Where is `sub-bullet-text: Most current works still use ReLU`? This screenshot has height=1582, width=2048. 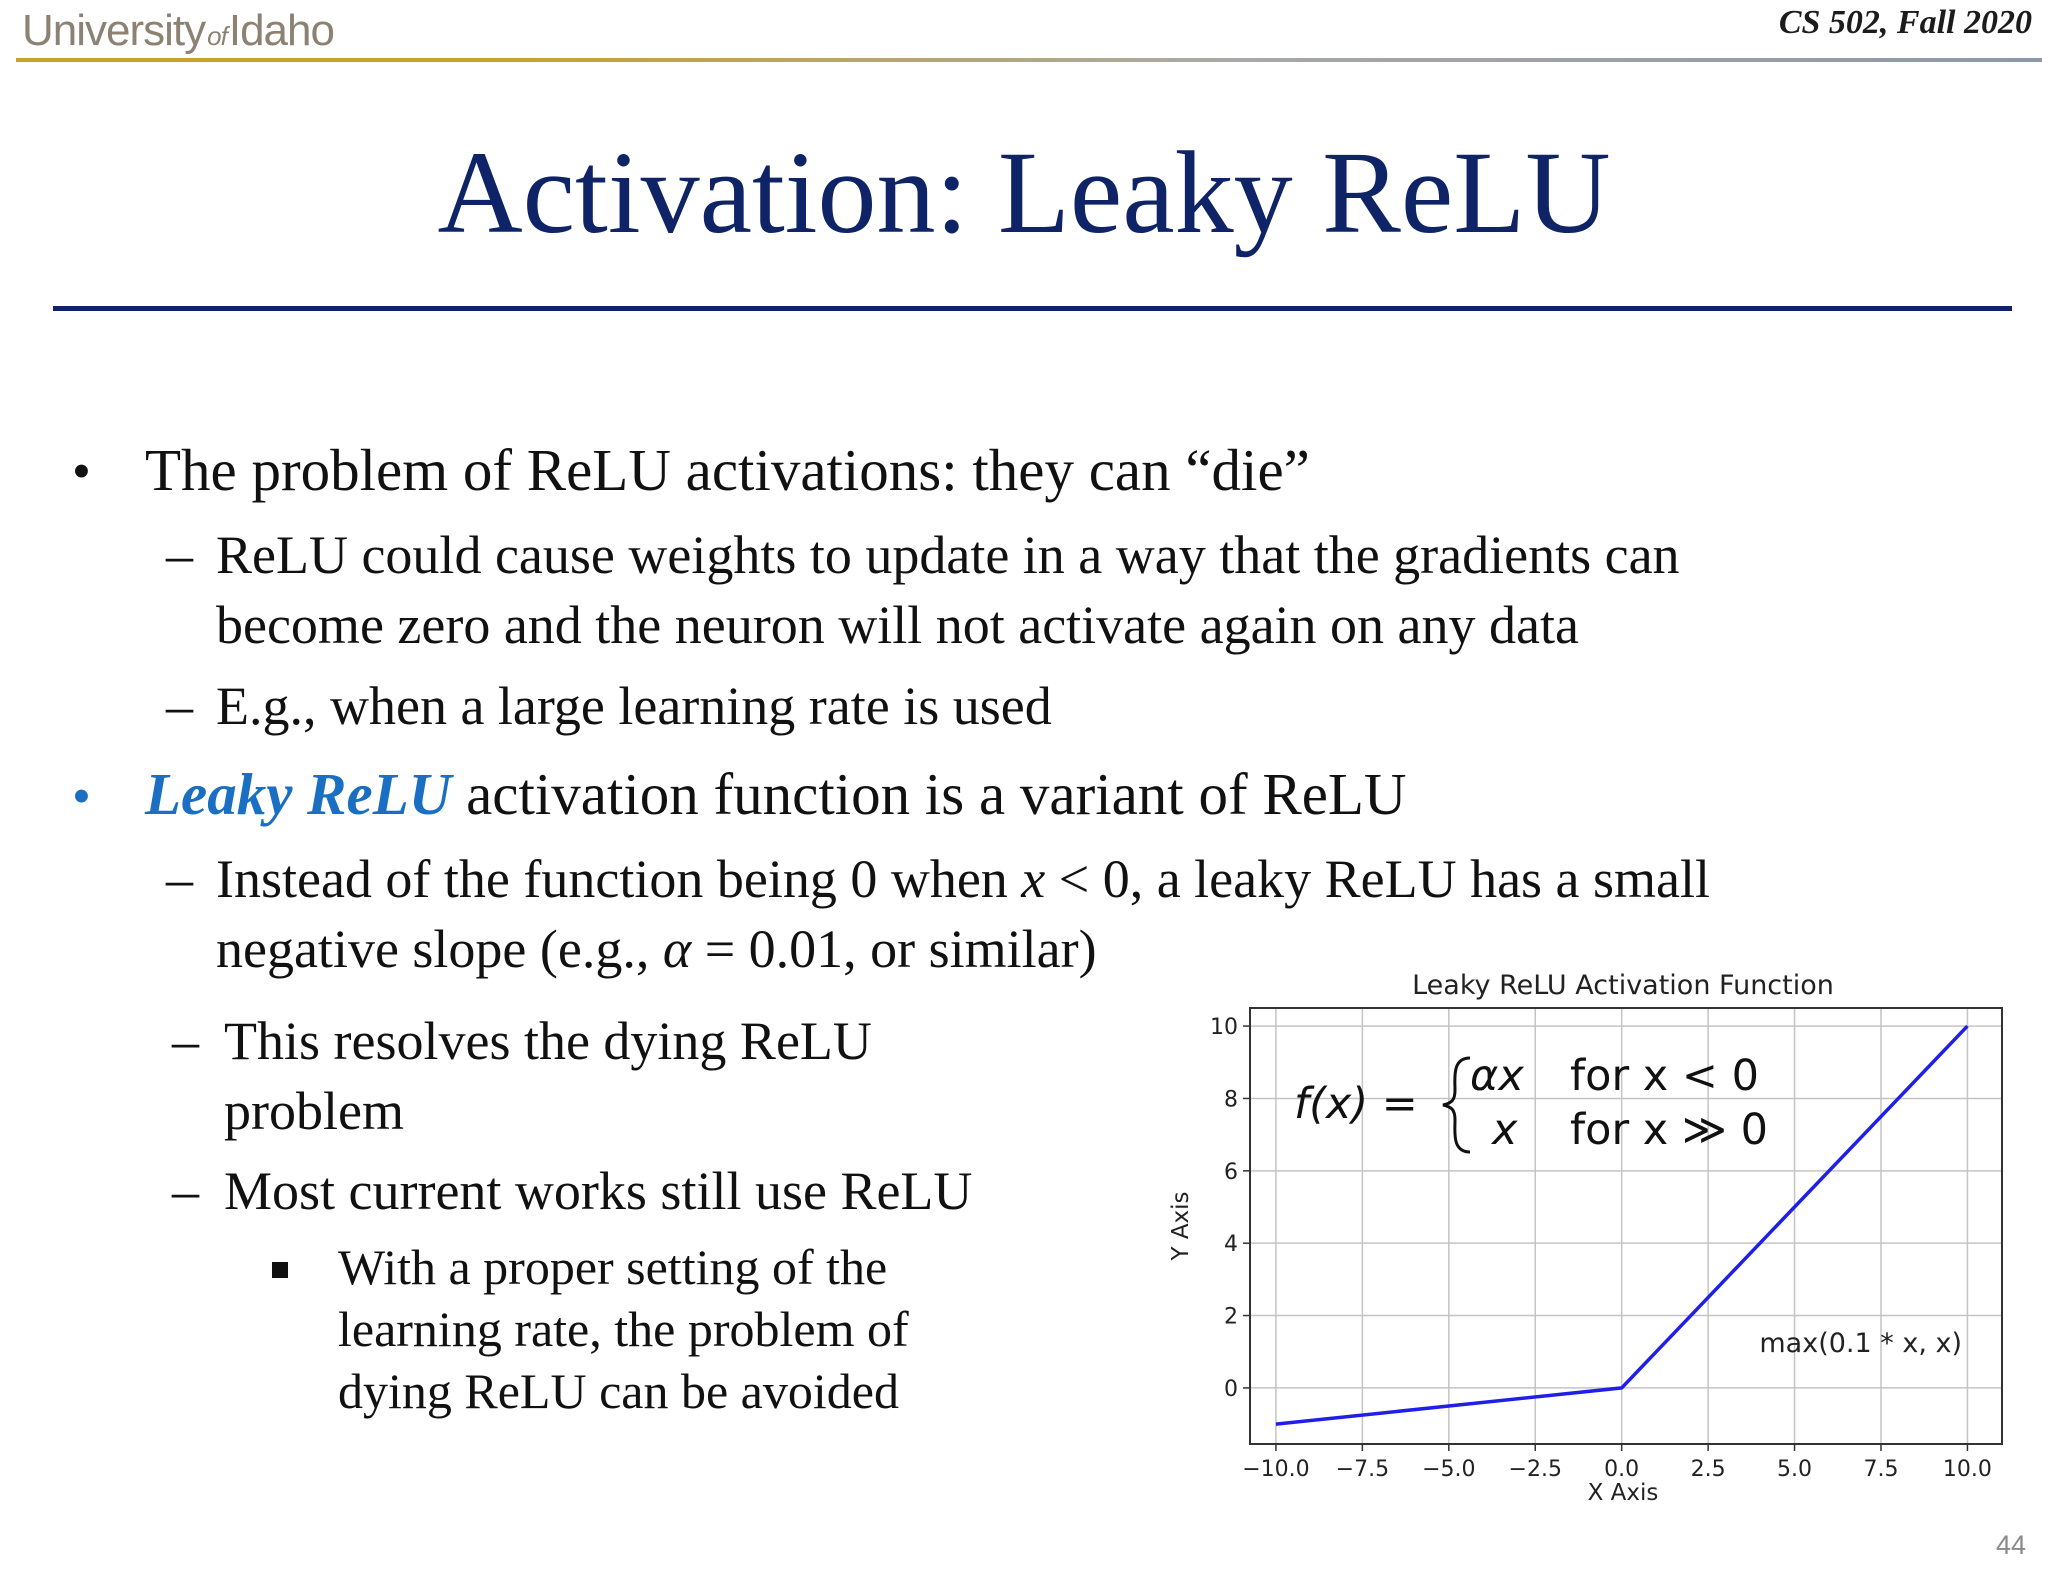
sub-bullet-text: Most current works still use ReLU is located at coordinates (598, 1191).